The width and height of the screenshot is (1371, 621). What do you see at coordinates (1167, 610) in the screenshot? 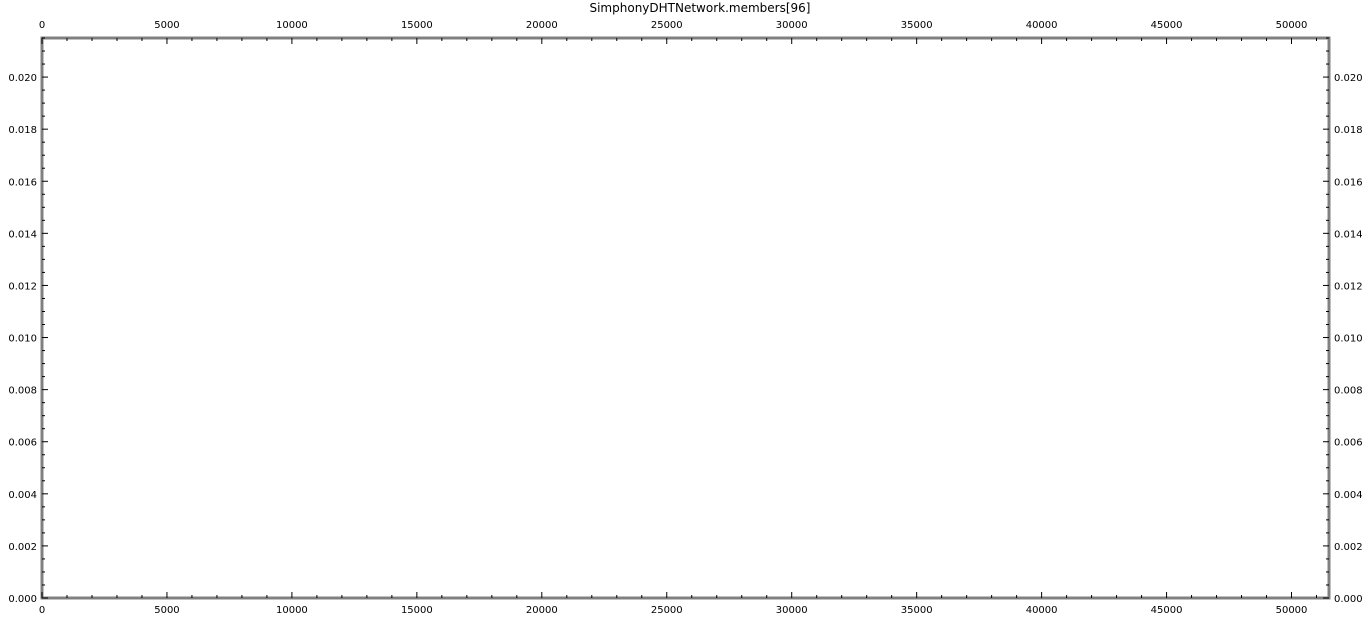
I see `x-tick-label-bottom: 45000` at bounding box center [1167, 610].